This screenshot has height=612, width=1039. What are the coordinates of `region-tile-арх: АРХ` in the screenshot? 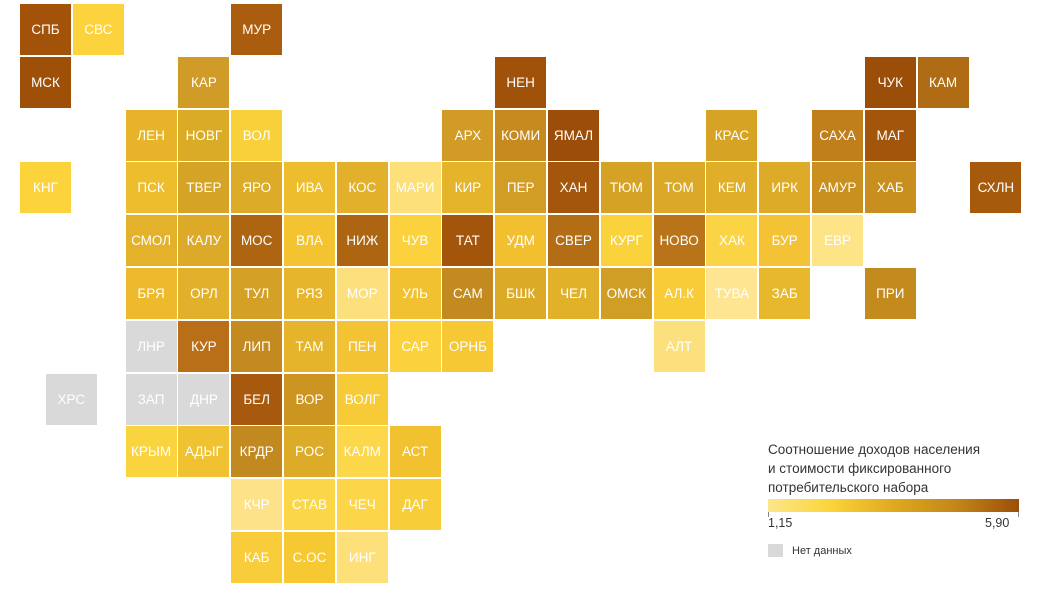 It's located at (468, 135).